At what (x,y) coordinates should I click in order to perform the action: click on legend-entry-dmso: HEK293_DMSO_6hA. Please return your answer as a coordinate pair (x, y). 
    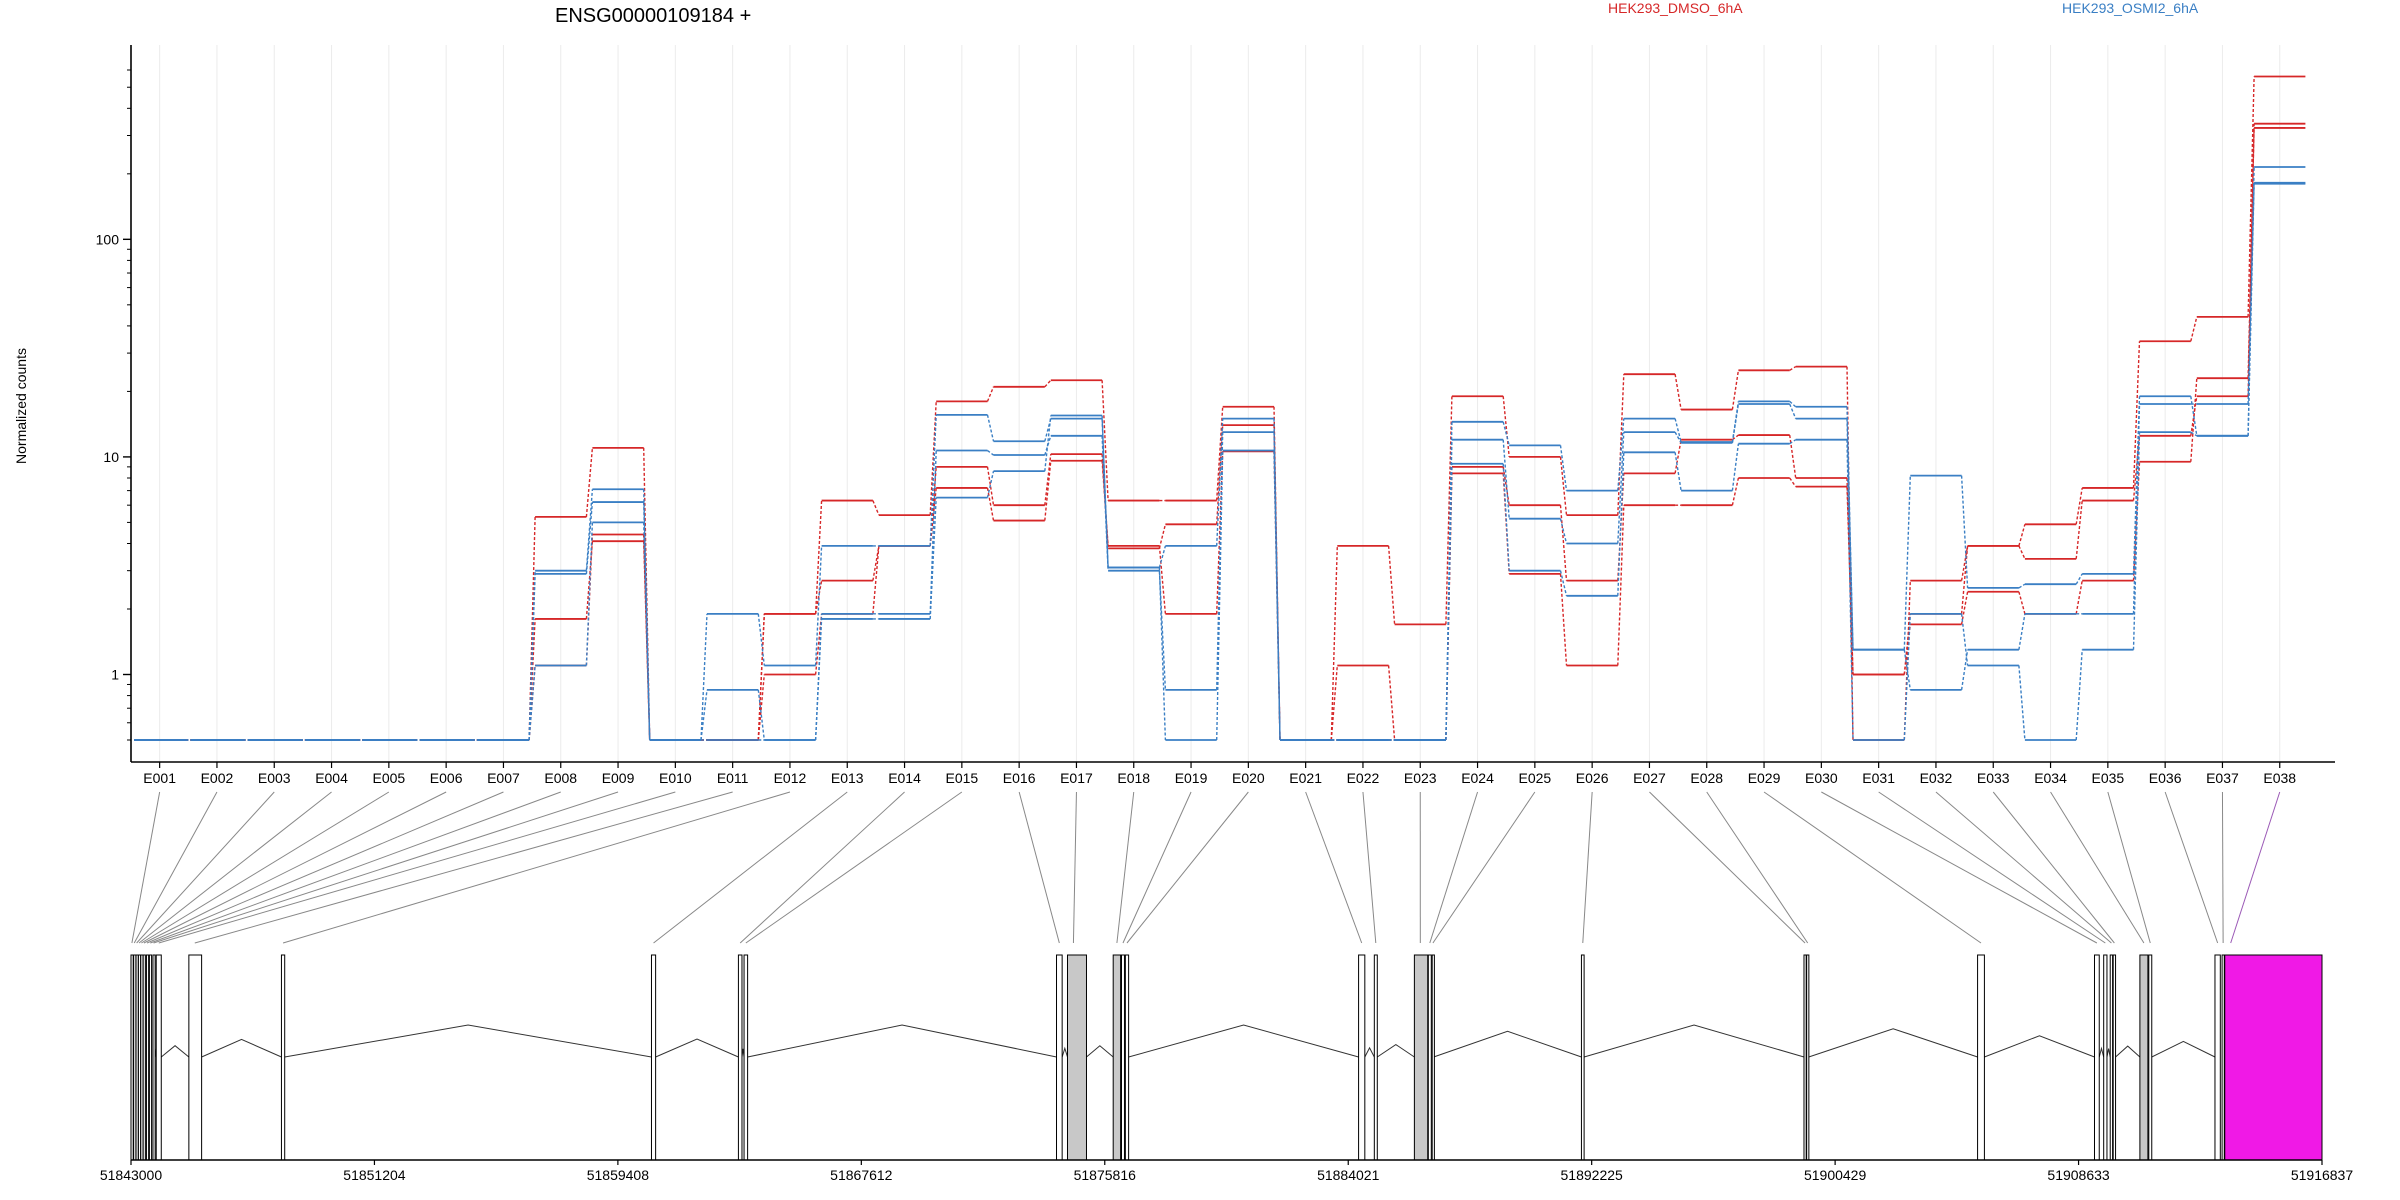
    Looking at the image, I should click on (1675, 8).